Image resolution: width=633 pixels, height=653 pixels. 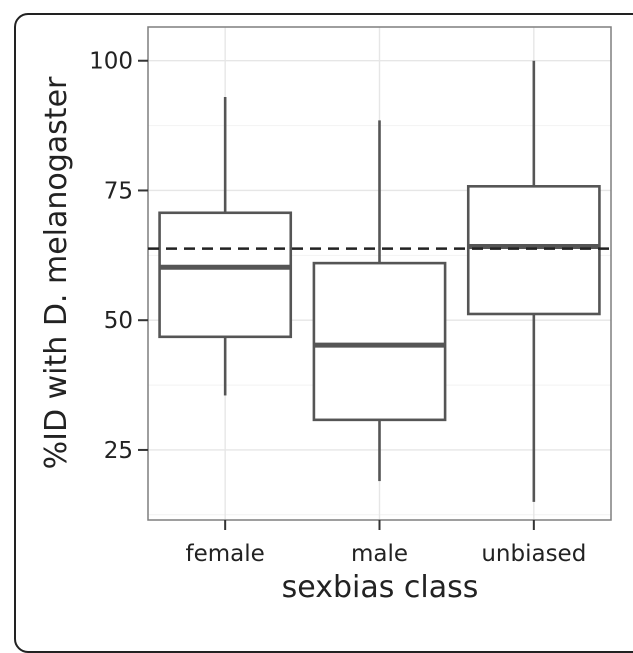 I want to click on box-male, so click(x=379, y=301).